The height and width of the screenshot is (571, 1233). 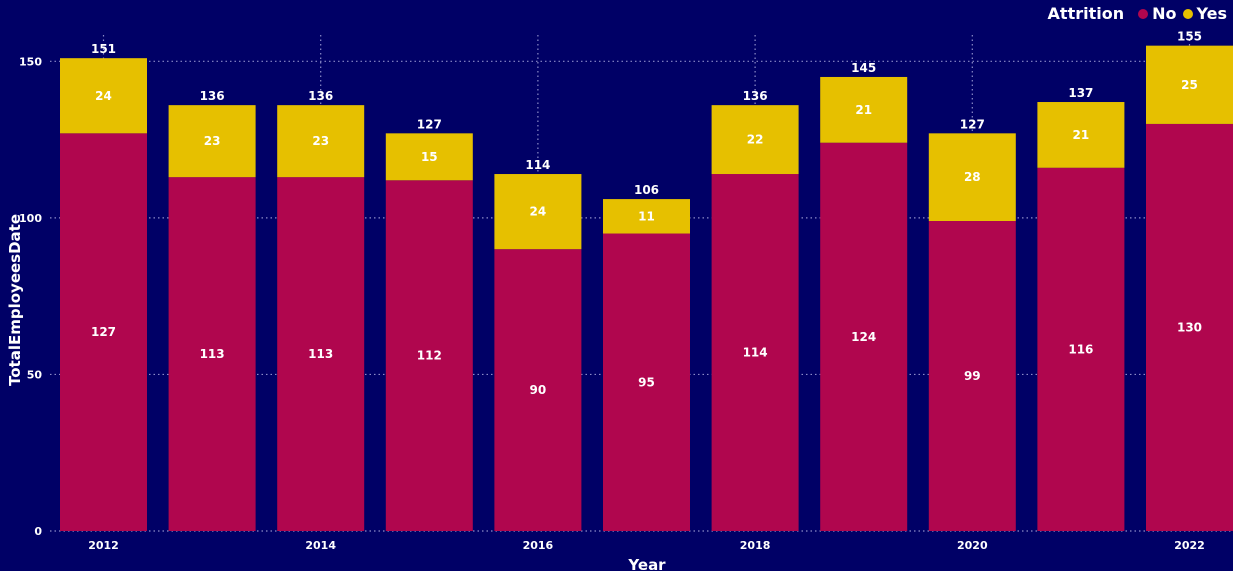 I want to click on data-label-no: 124, so click(x=863, y=337).